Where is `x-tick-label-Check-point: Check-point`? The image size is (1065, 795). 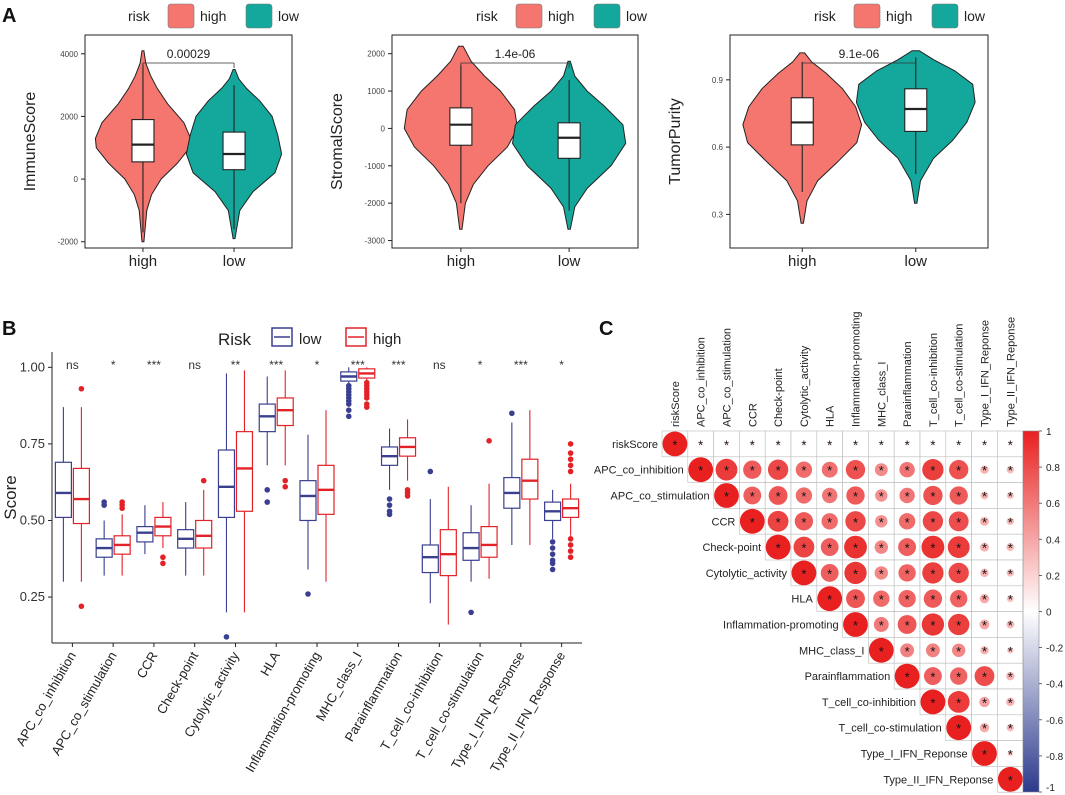 x-tick-label-Check-point: Check-point is located at coordinates (178, 683).